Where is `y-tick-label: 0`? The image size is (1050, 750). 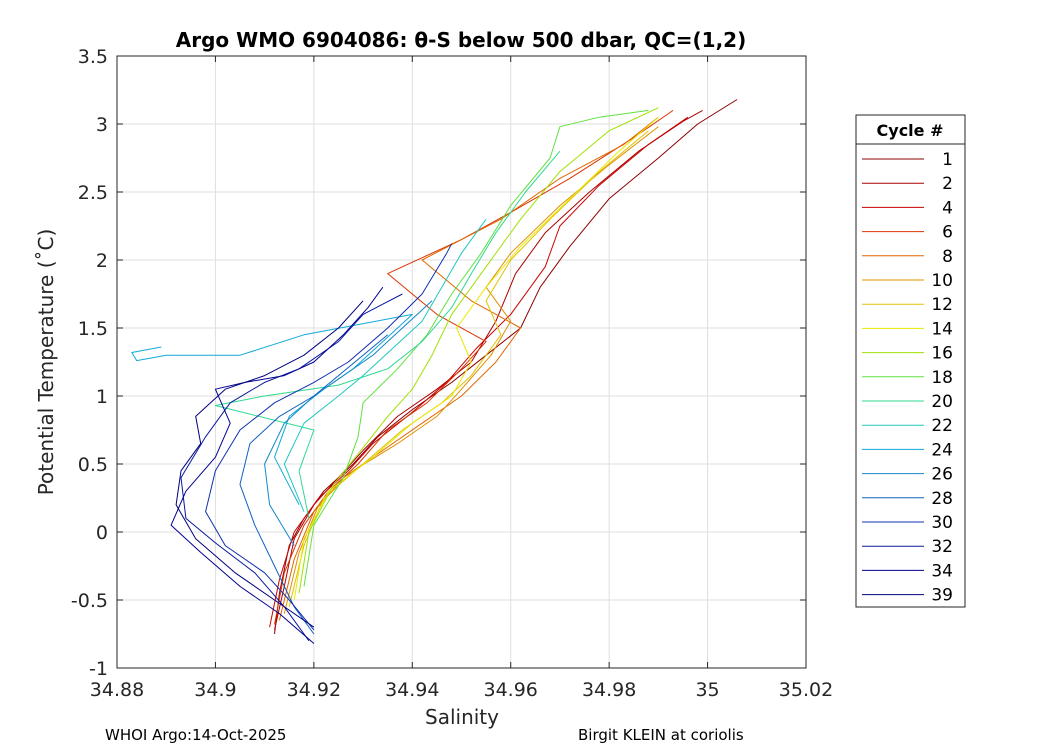 y-tick-label: 0 is located at coordinates (102, 533).